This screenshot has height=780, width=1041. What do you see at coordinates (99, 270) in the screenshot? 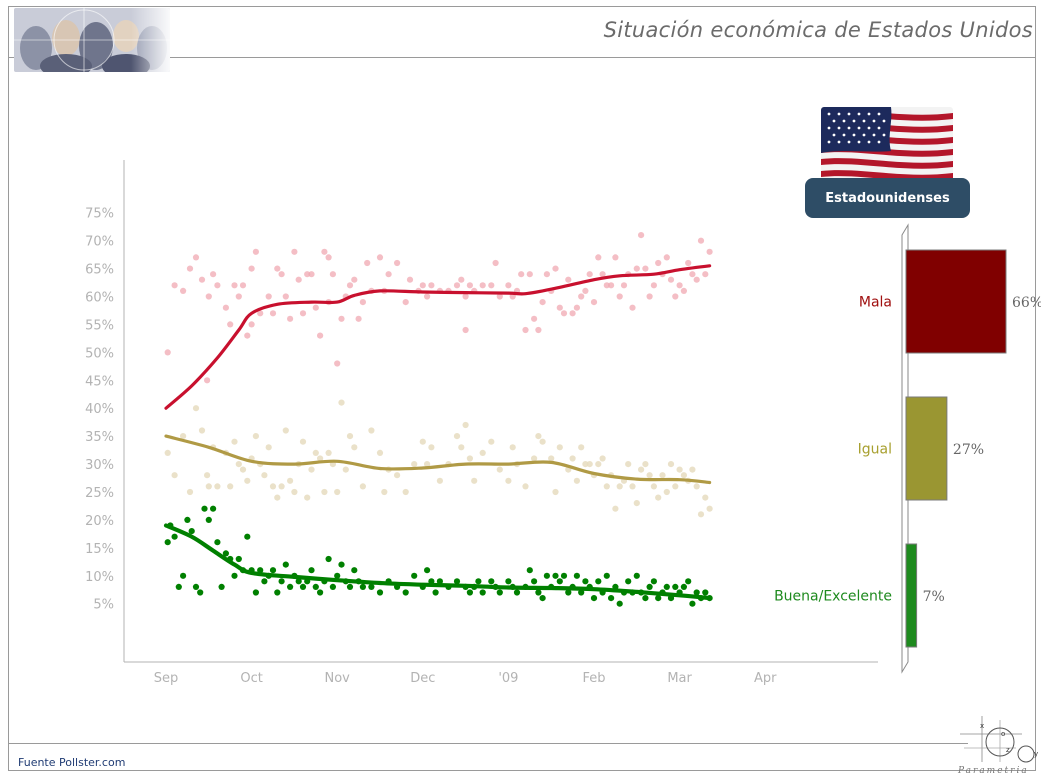
I see `y-tick-label: 65%` at bounding box center [99, 270].